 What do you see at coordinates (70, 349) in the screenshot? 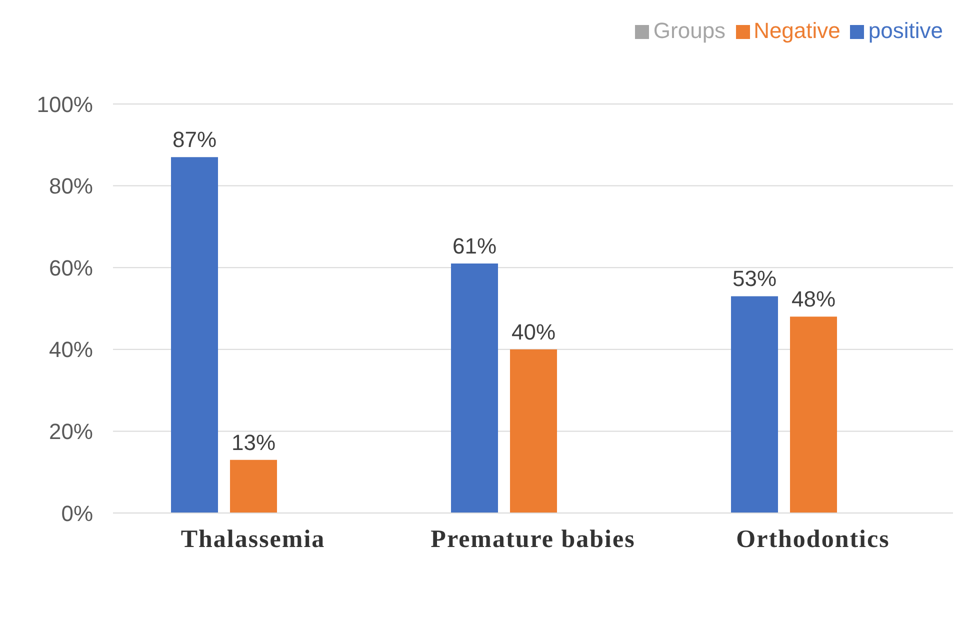
I see `y-tick-label: 40%` at bounding box center [70, 349].